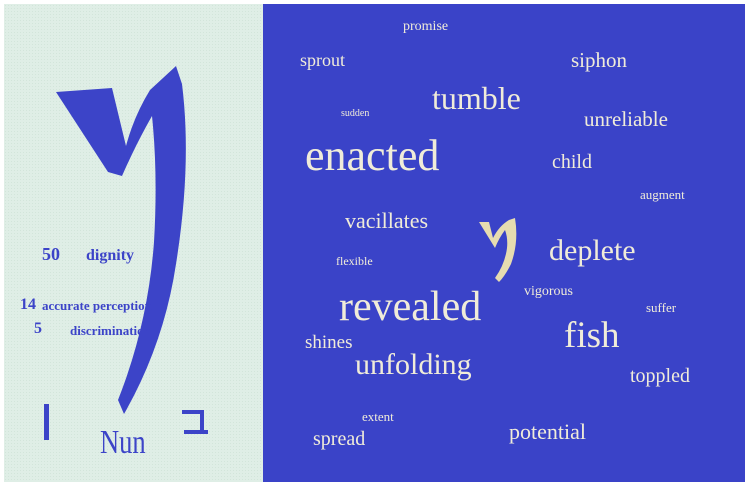 The image size is (750, 487). What do you see at coordinates (378, 416) in the screenshot?
I see `word-extent: extent` at bounding box center [378, 416].